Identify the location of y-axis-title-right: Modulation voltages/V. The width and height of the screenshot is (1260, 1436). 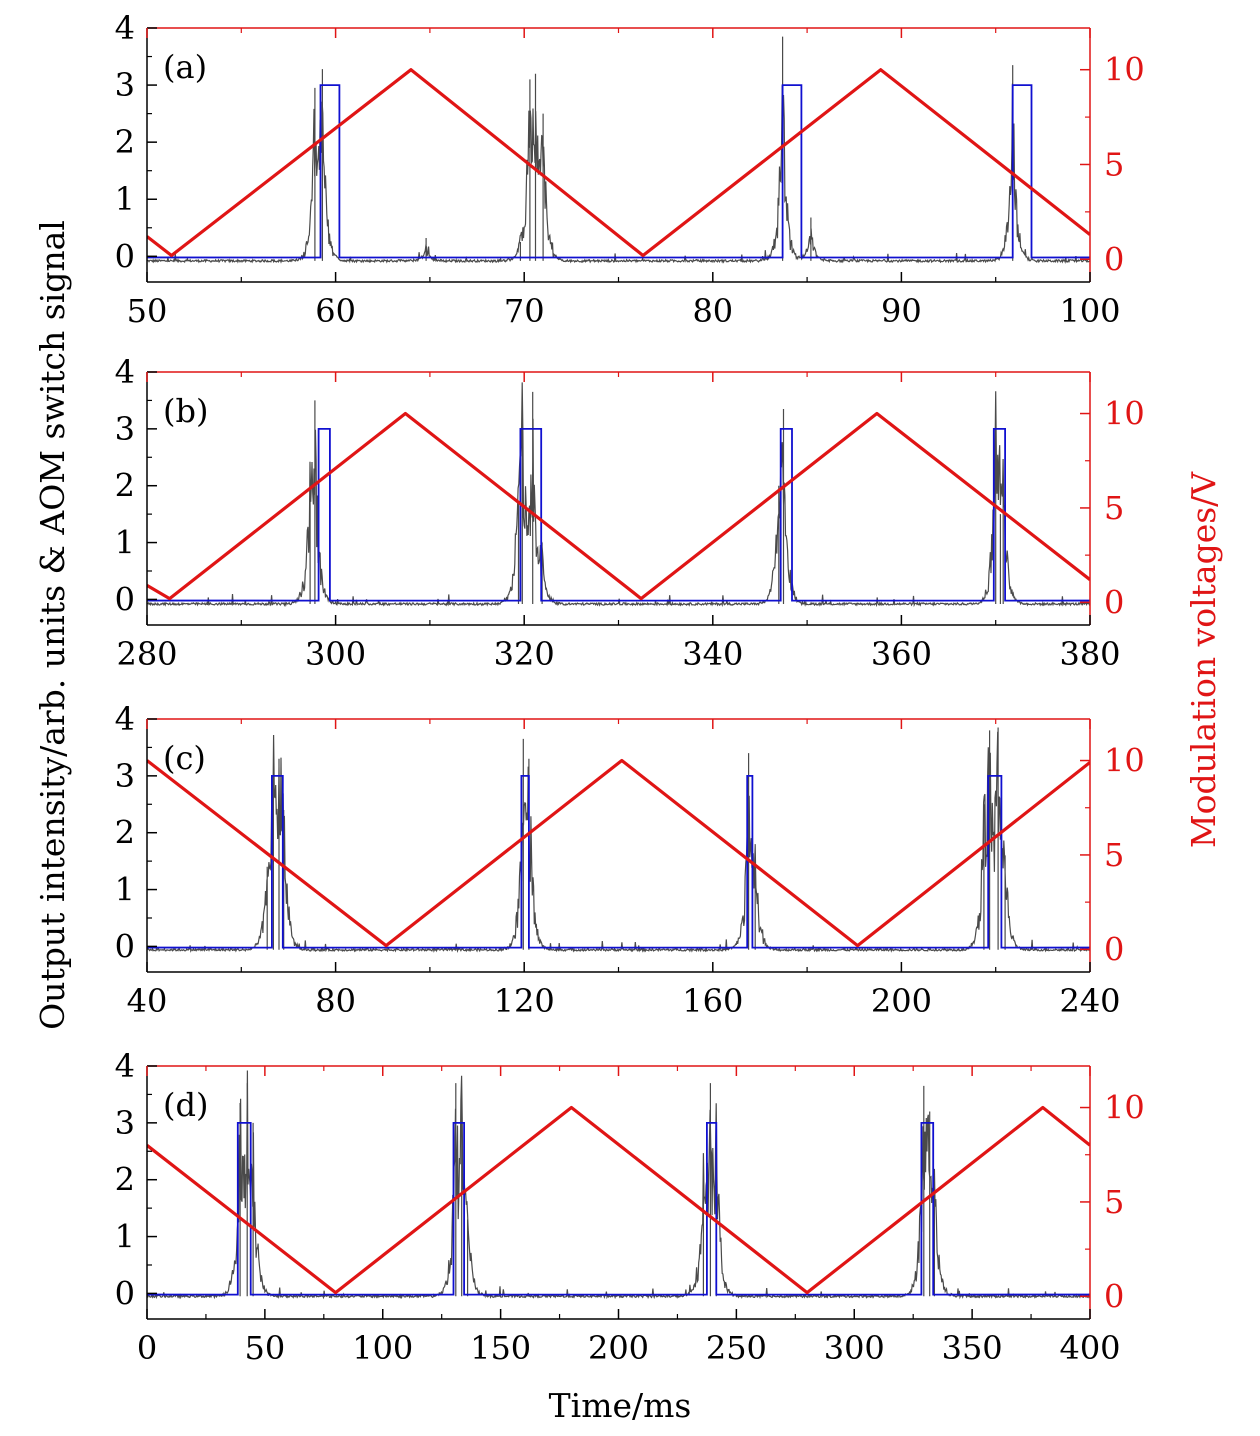
(1203, 659).